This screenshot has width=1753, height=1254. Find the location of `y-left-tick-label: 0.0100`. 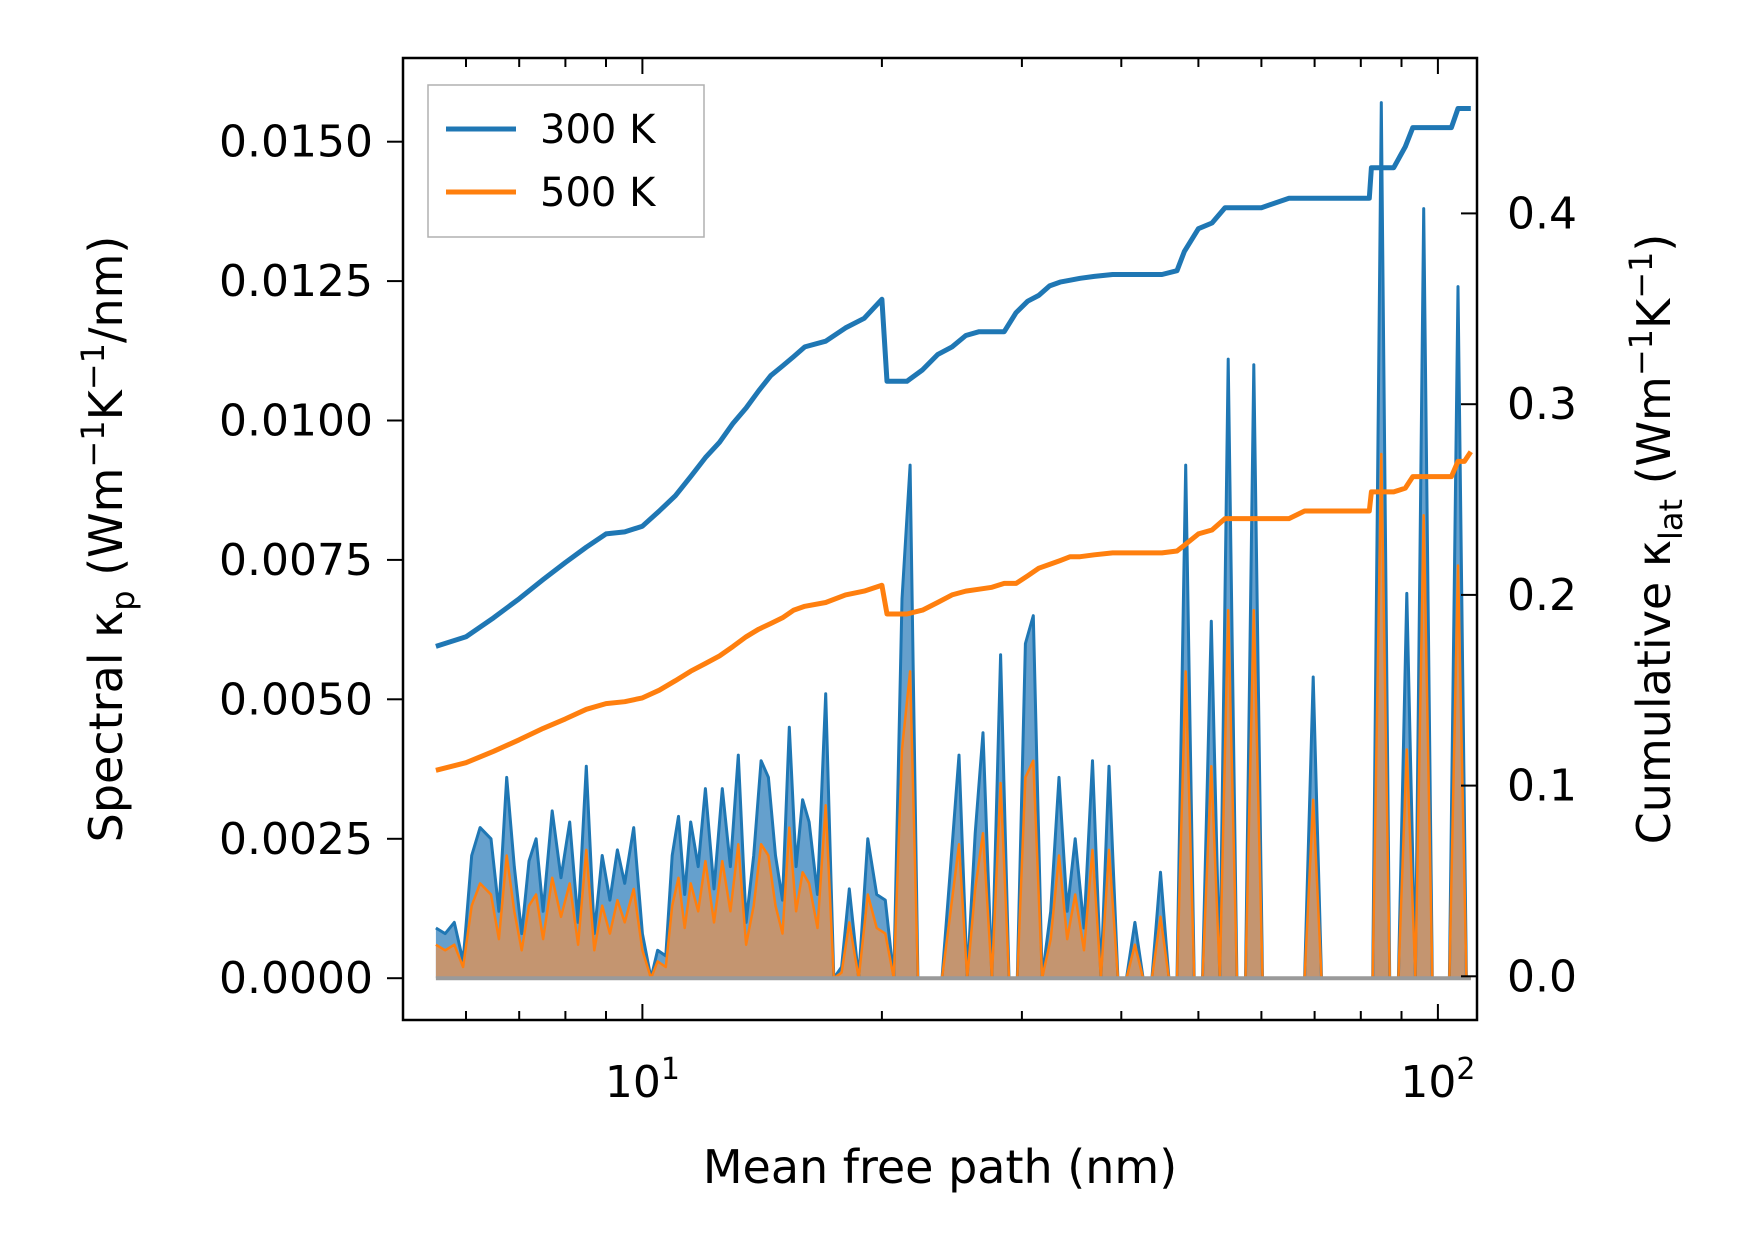

y-left-tick-label: 0.0100 is located at coordinates (296, 421).